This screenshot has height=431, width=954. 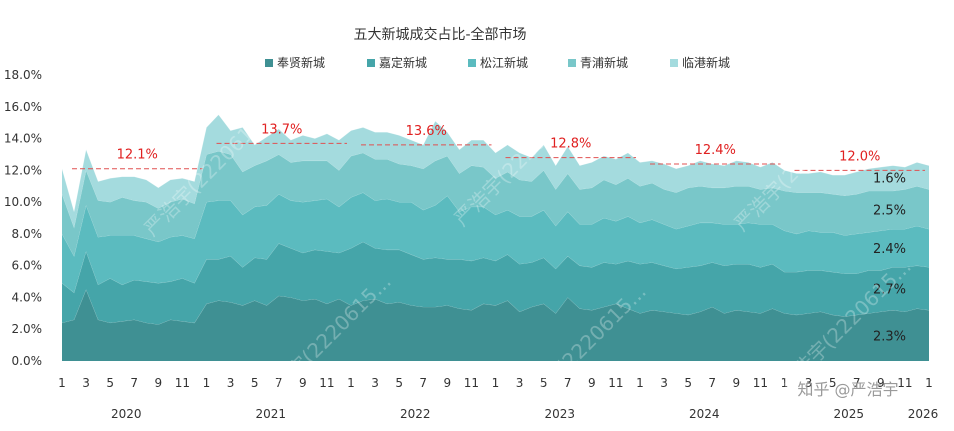 I want to click on year-label: 2024, so click(x=704, y=414).